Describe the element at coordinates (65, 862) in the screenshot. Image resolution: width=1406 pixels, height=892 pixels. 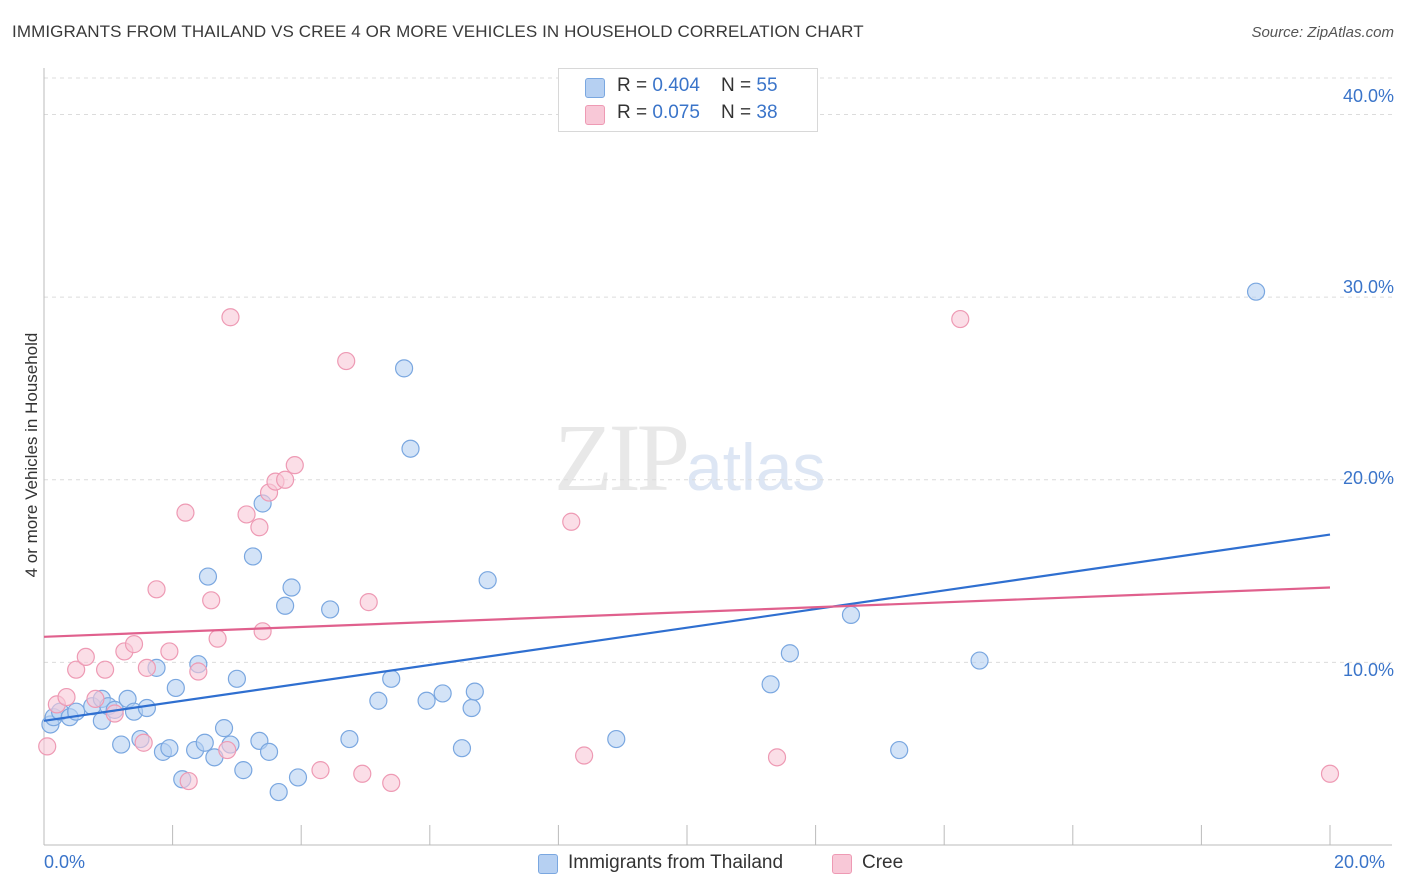
I see `x-tick-label-min: 0.0%` at that location.